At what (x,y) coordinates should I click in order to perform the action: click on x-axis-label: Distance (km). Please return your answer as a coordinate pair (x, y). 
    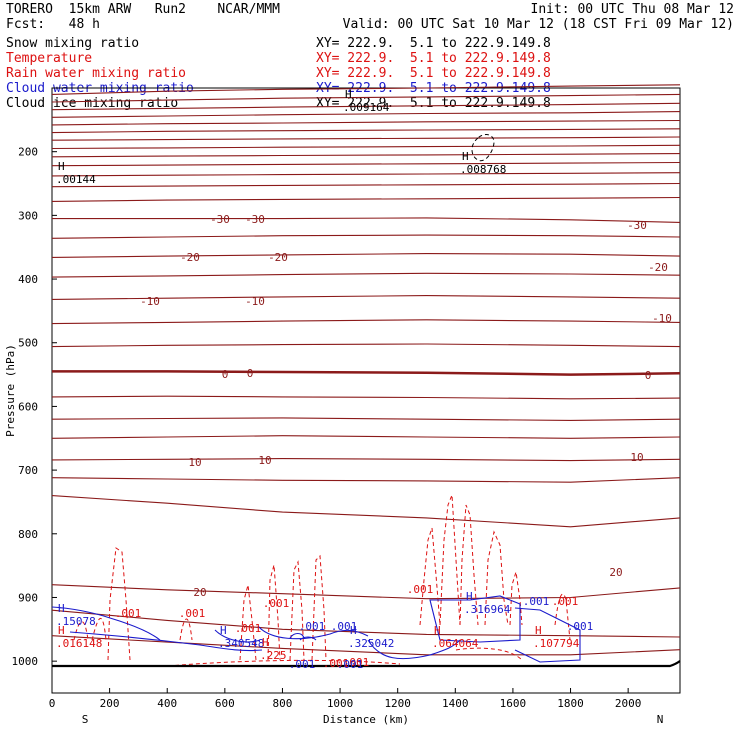
    Looking at the image, I should click on (366, 719).